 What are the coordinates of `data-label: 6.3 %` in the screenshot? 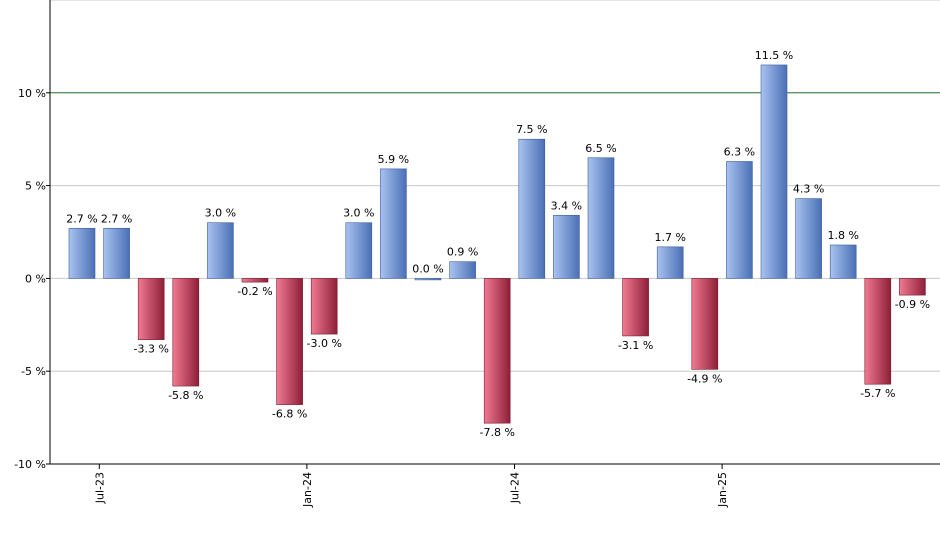 It's located at (739, 151).